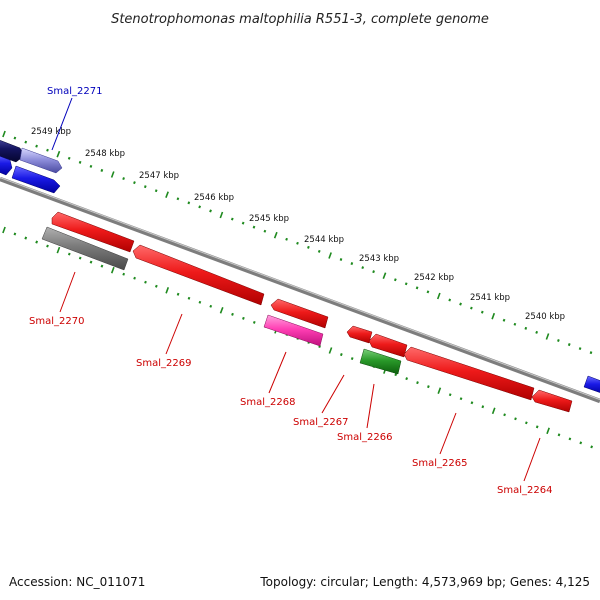 This screenshot has width=600, height=600. What do you see at coordinates (379, 259) in the screenshot?
I see `tick-label: 2543 kbp` at bounding box center [379, 259].